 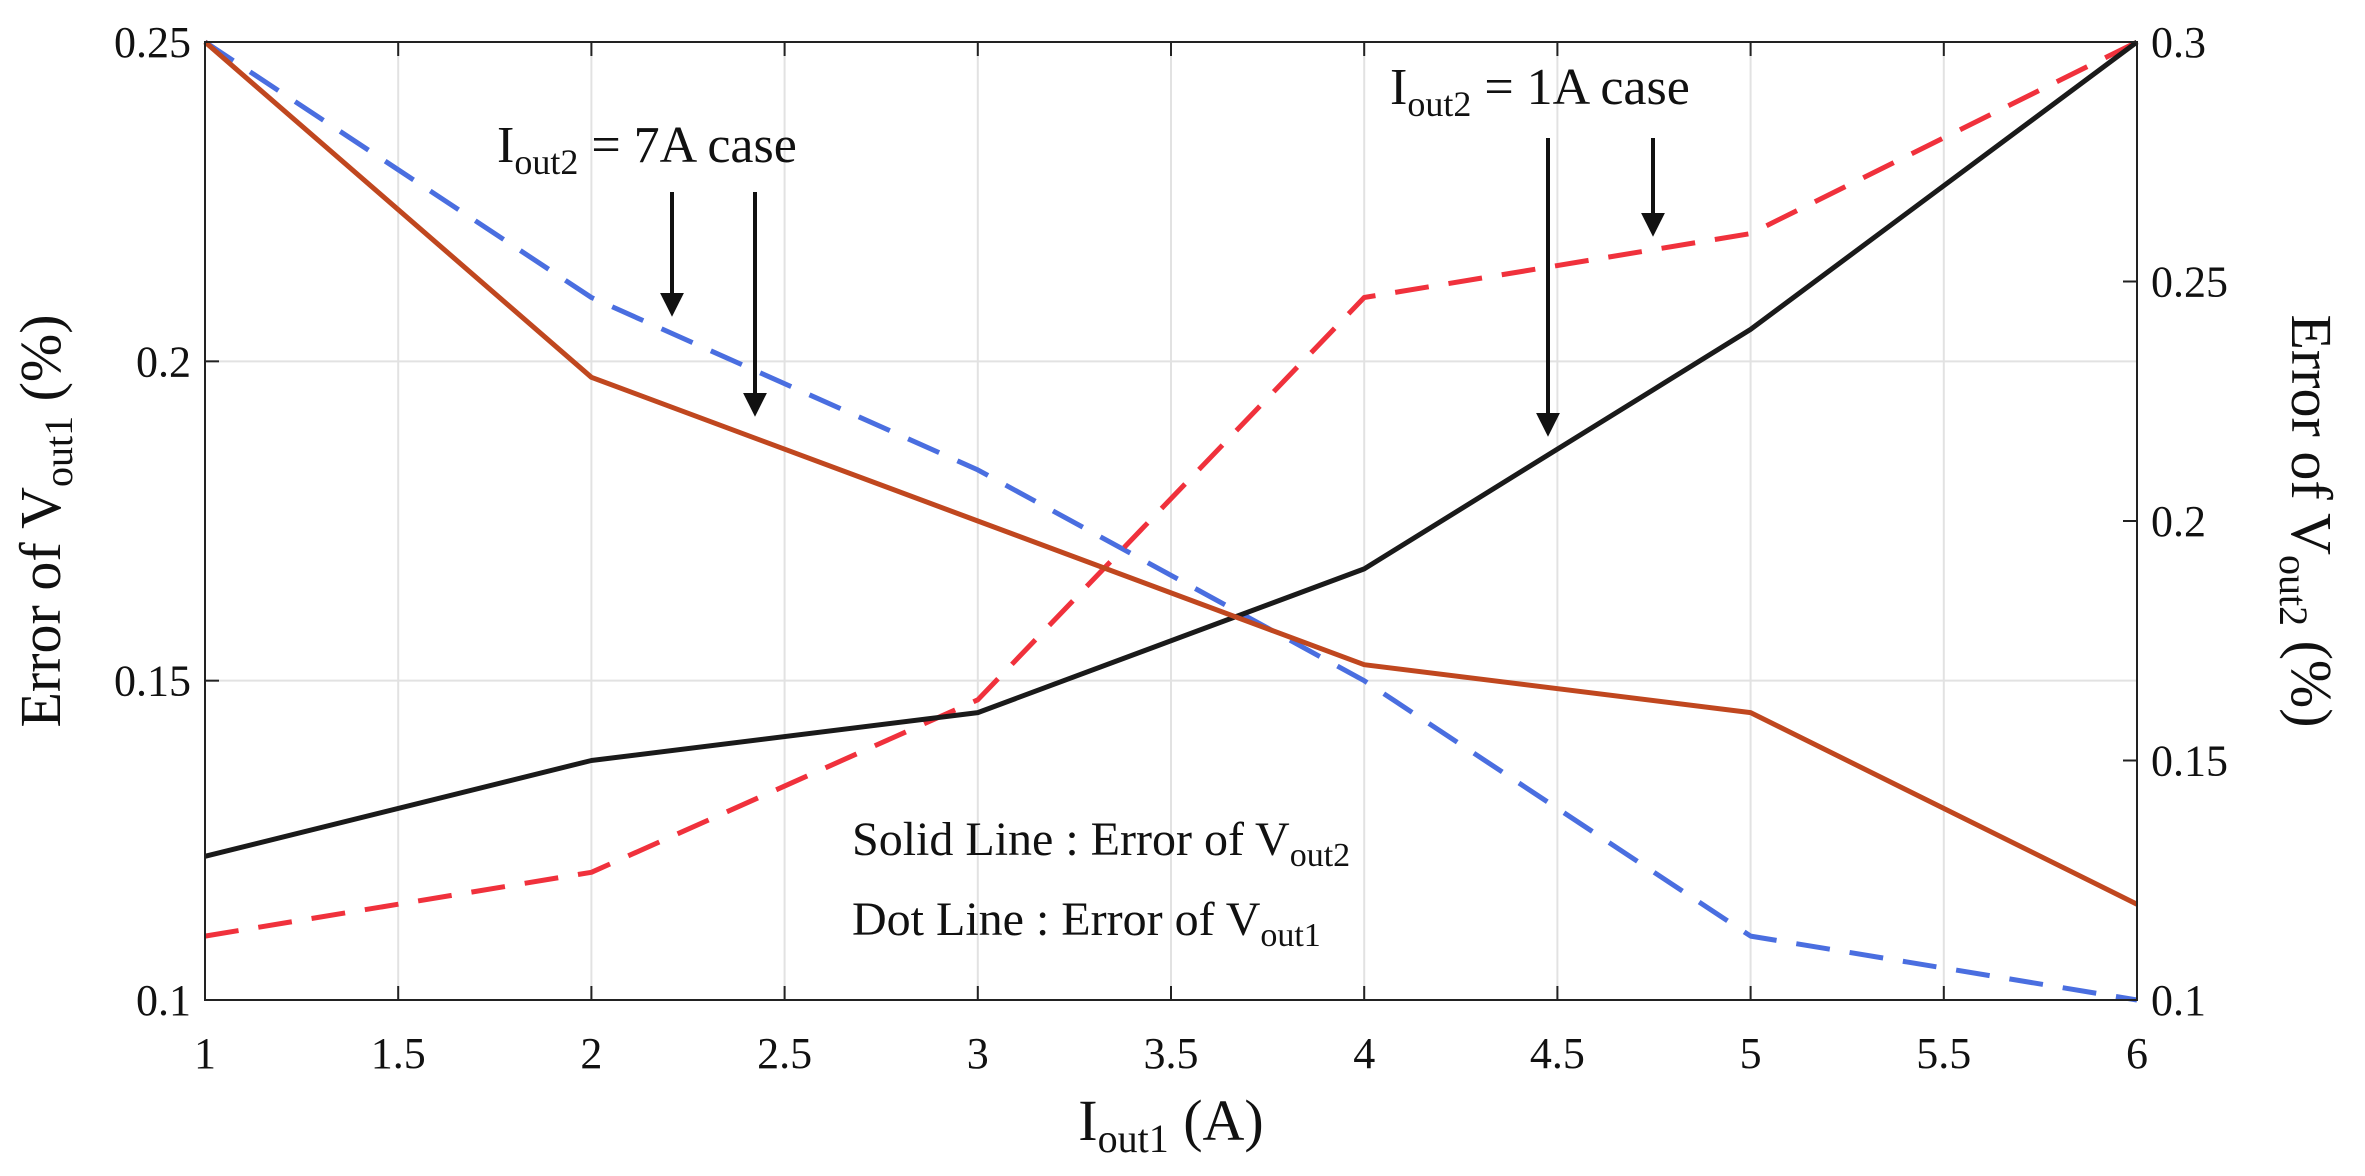 I want to click on x-tick-label: 4.5, so click(x=1557, y=1053).